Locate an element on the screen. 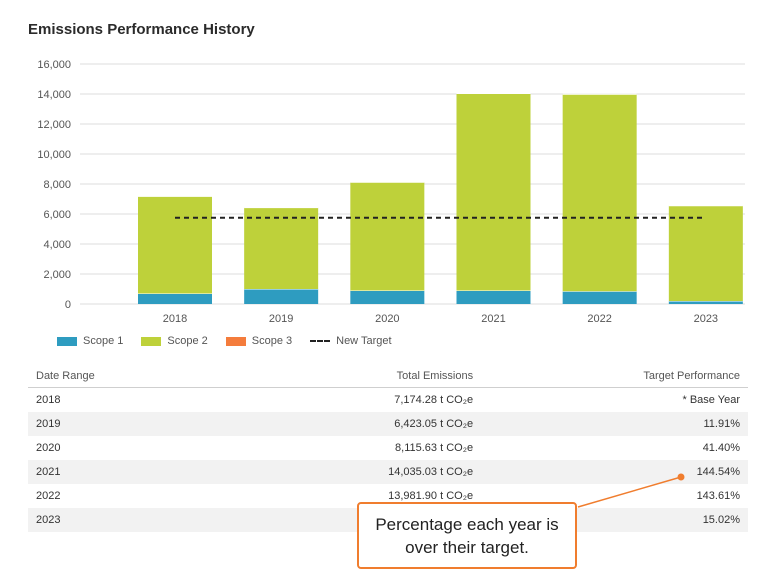  x-tick-label: 2020 is located at coordinates (387, 319).